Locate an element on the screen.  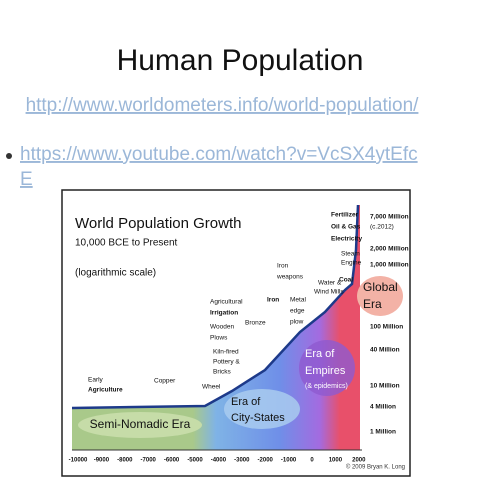
right-label: 100 Million is located at coordinates (386, 327).